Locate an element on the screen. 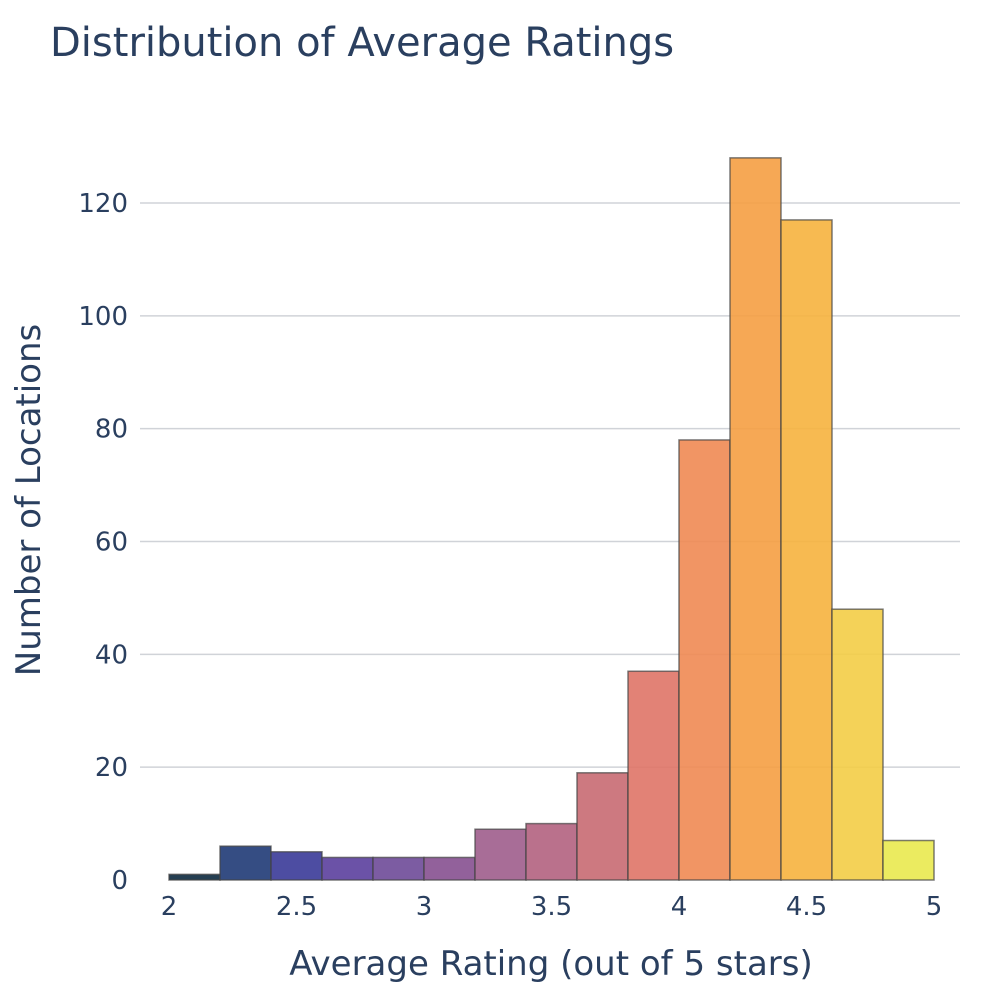 This screenshot has width=1000, height=1000. y-tick-label: 0 is located at coordinates (119, 881).